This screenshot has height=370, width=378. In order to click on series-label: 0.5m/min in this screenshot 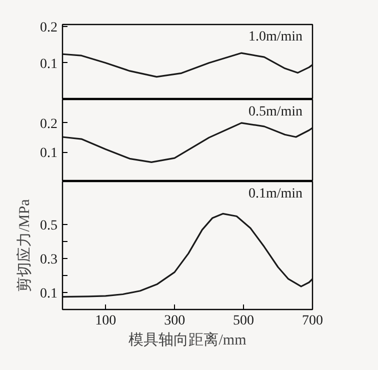, I will do `click(275, 112)`.